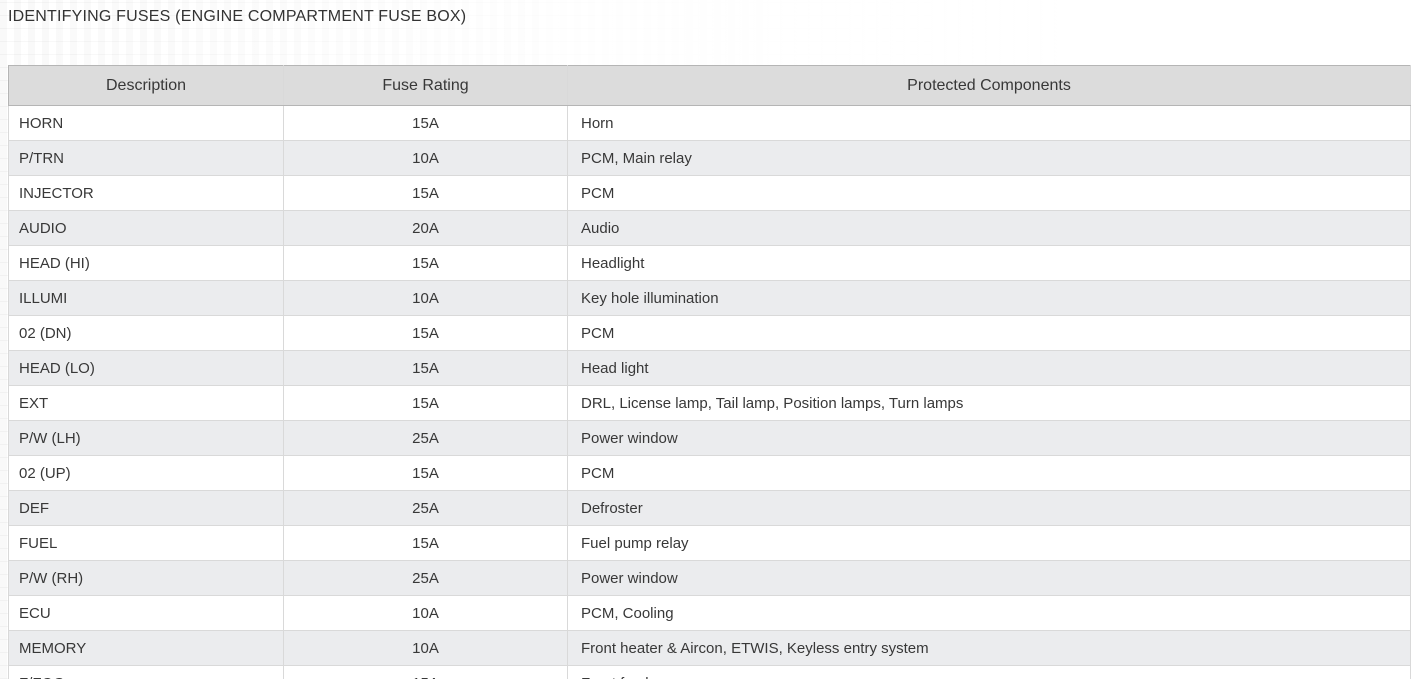 This screenshot has width=1414, height=679. Describe the element at coordinates (146, 508) in the screenshot. I see `cell-description: DEF` at that location.